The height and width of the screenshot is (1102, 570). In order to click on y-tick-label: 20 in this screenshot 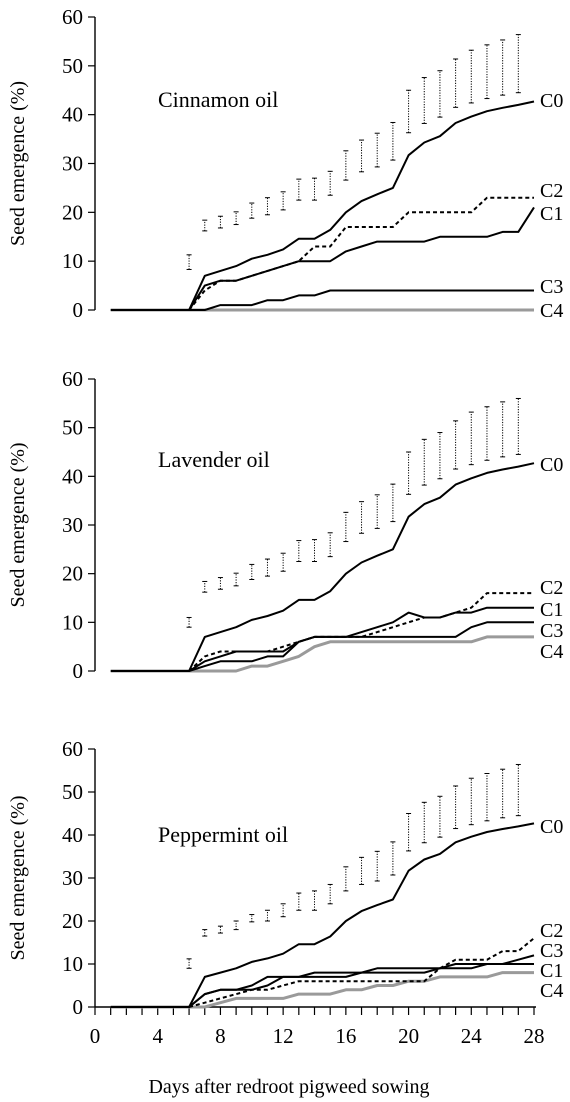, I will do `click(72, 574)`.